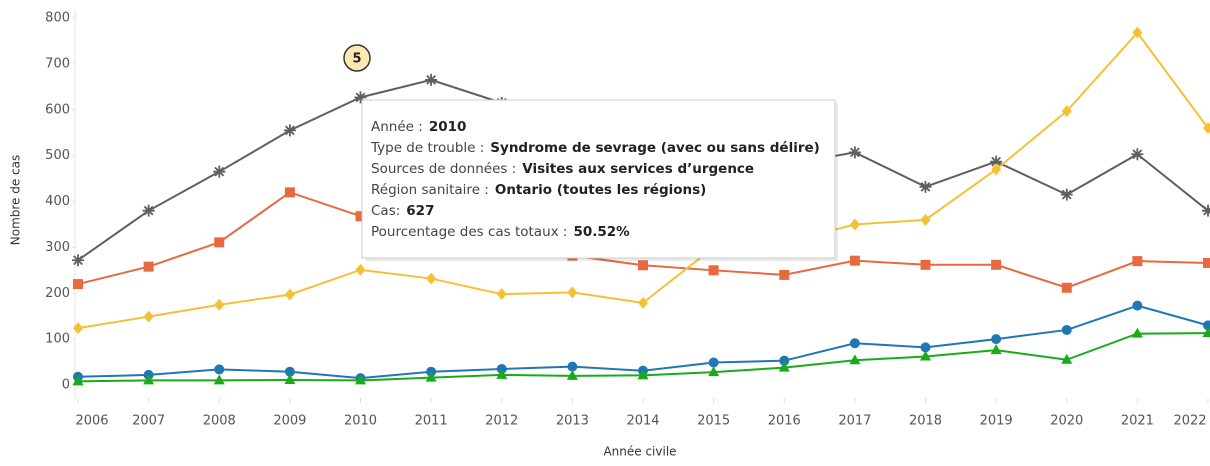 Image resolution: width=1210 pixels, height=466 pixels. I want to click on x-tick-label: 2009, so click(289, 421).